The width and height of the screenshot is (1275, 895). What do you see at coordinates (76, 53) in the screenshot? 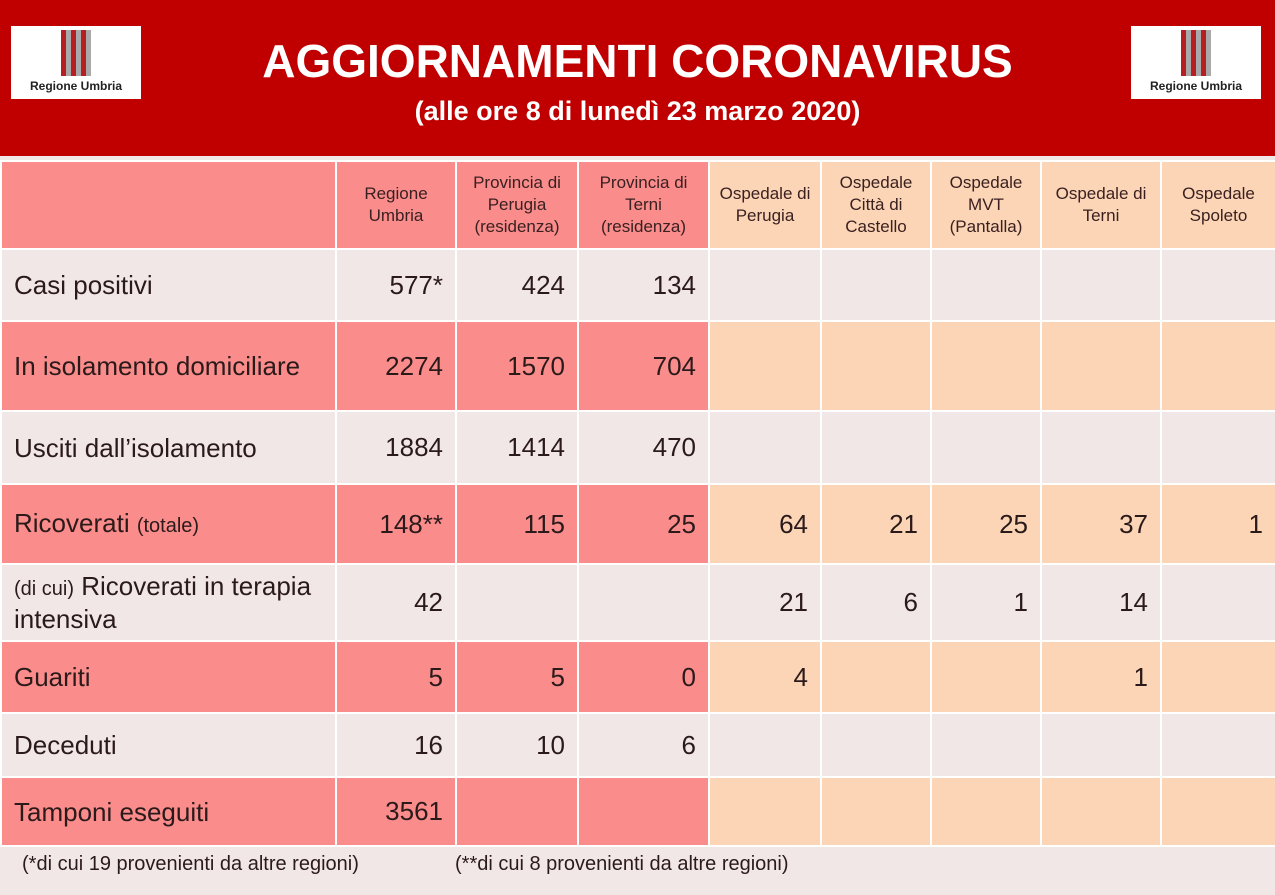
I see `logo-emblem-icon` at bounding box center [76, 53].